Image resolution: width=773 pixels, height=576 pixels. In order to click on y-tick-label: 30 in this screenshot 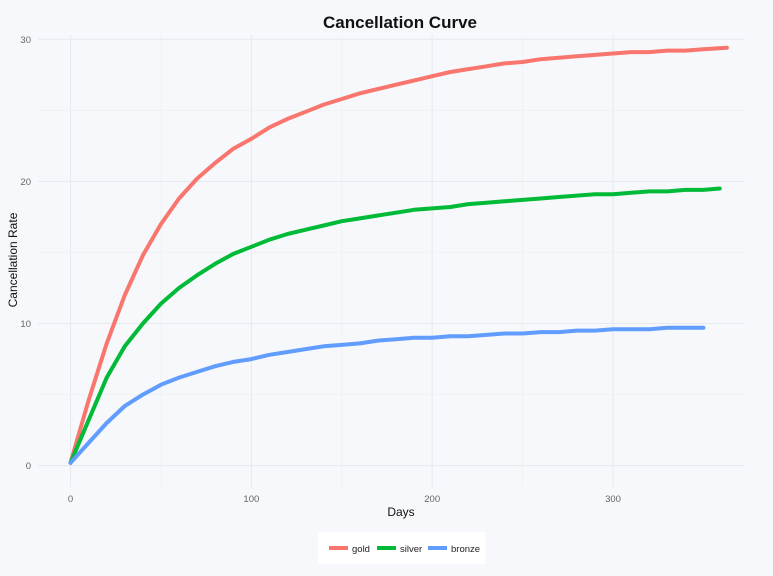, I will do `click(25, 40)`.